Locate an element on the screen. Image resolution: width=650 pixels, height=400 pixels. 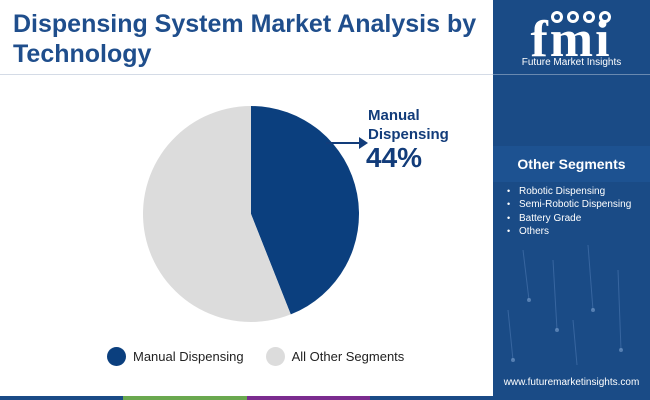
bottom-color-bar is located at coordinates (246, 398).